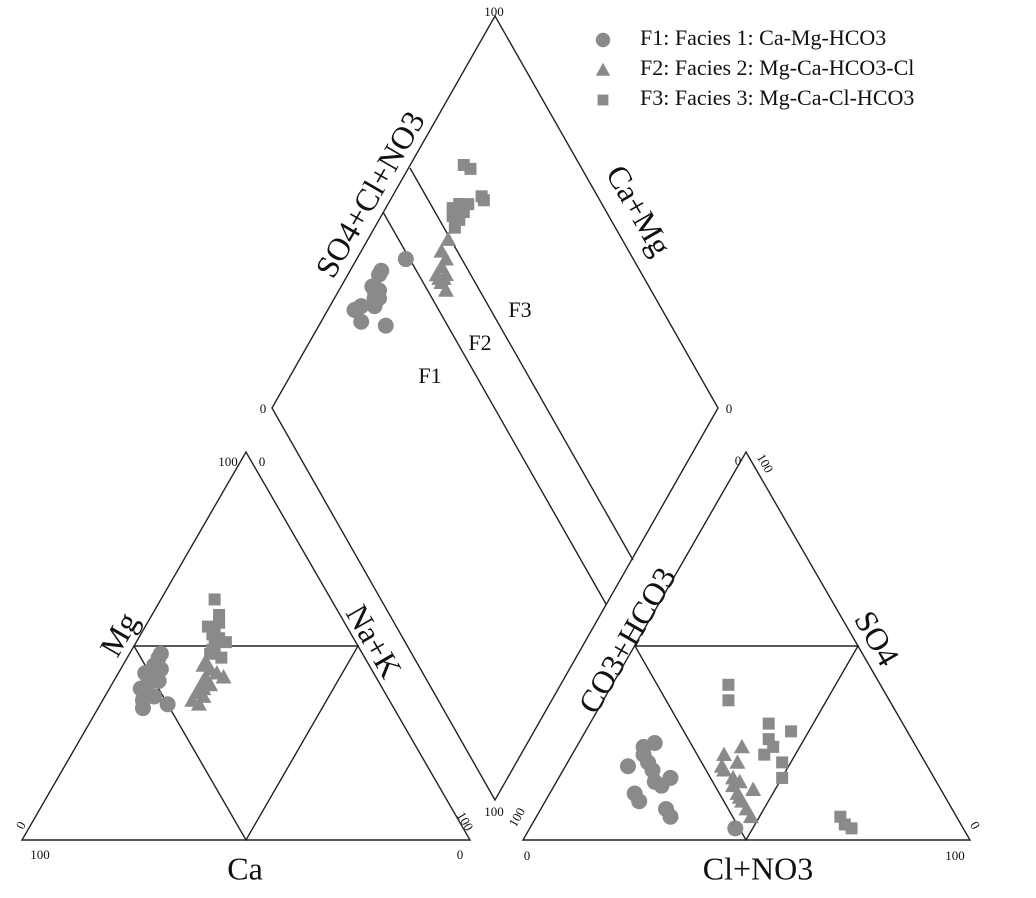 The width and height of the screenshot is (1036, 898). I want to click on facies-boundary, so click(494, 408).